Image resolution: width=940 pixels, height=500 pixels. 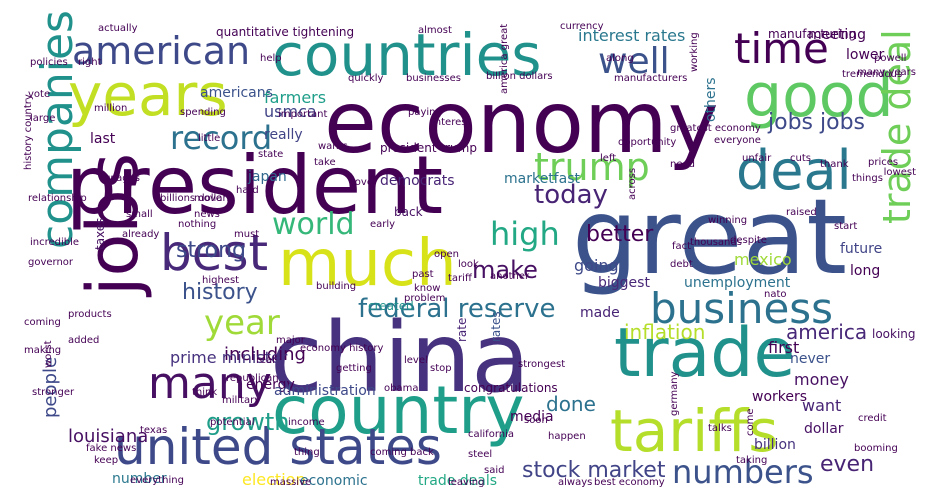 What do you see at coordinates (521, 123) in the screenshot?
I see `cloud-word-economy: economy` at bounding box center [521, 123].